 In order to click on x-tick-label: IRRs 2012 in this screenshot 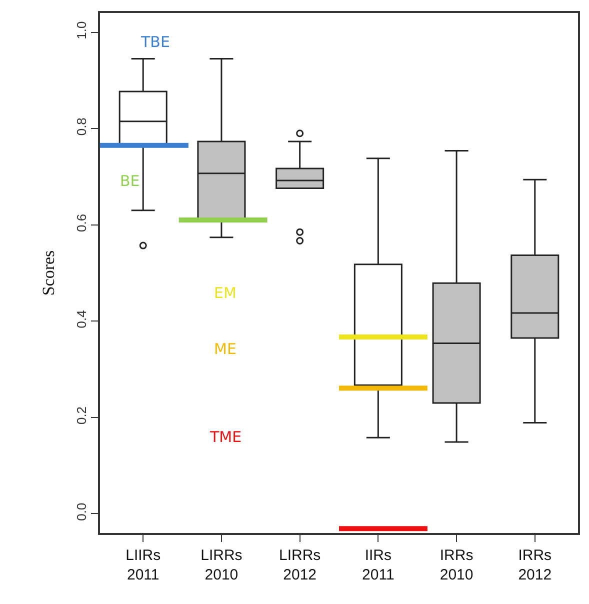, I will do `click(535, 565)`.